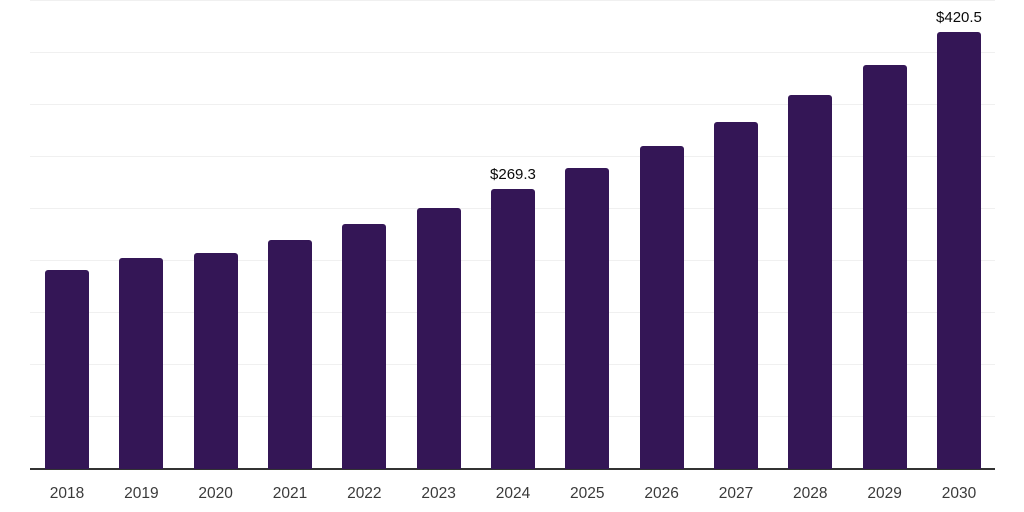 This screenshot has width=1024, height=512. I want to click on bar-2024, so click(512, 328).